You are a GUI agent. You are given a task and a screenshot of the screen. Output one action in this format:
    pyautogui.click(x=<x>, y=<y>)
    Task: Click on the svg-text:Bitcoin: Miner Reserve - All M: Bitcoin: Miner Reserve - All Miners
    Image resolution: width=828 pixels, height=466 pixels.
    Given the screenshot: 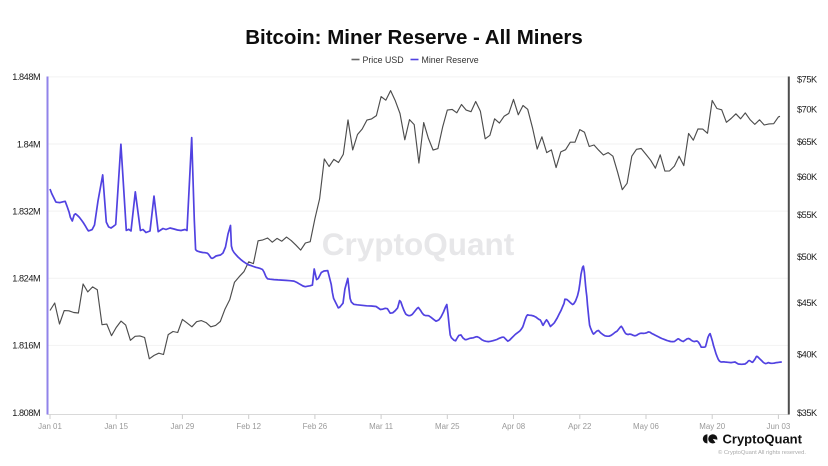 What is the action you would take?
    pyautogui.click(x=414, y=37)
    